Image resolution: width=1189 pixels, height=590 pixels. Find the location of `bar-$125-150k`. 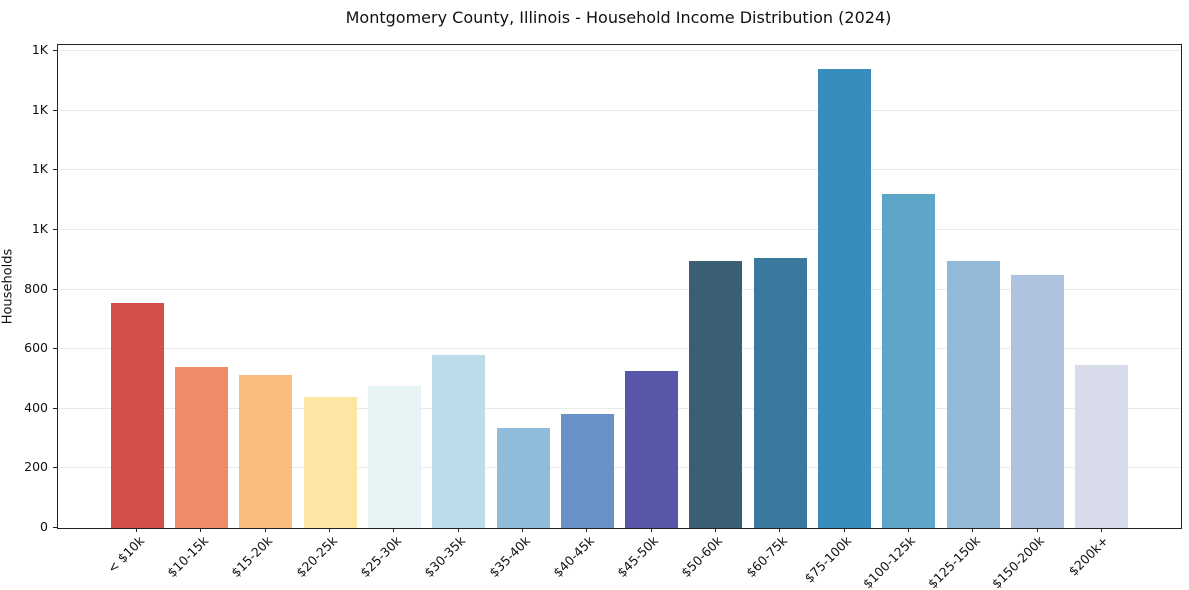

bar-$125-150k is located at coordinates (973, 394).